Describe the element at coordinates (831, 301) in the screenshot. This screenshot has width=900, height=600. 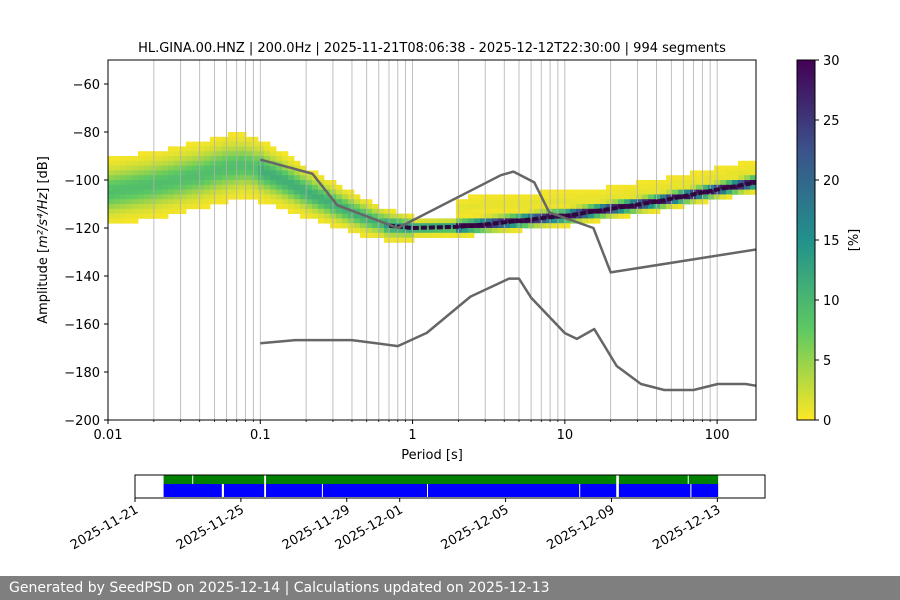
I see `colorbar-tick-label: 10` at that location.